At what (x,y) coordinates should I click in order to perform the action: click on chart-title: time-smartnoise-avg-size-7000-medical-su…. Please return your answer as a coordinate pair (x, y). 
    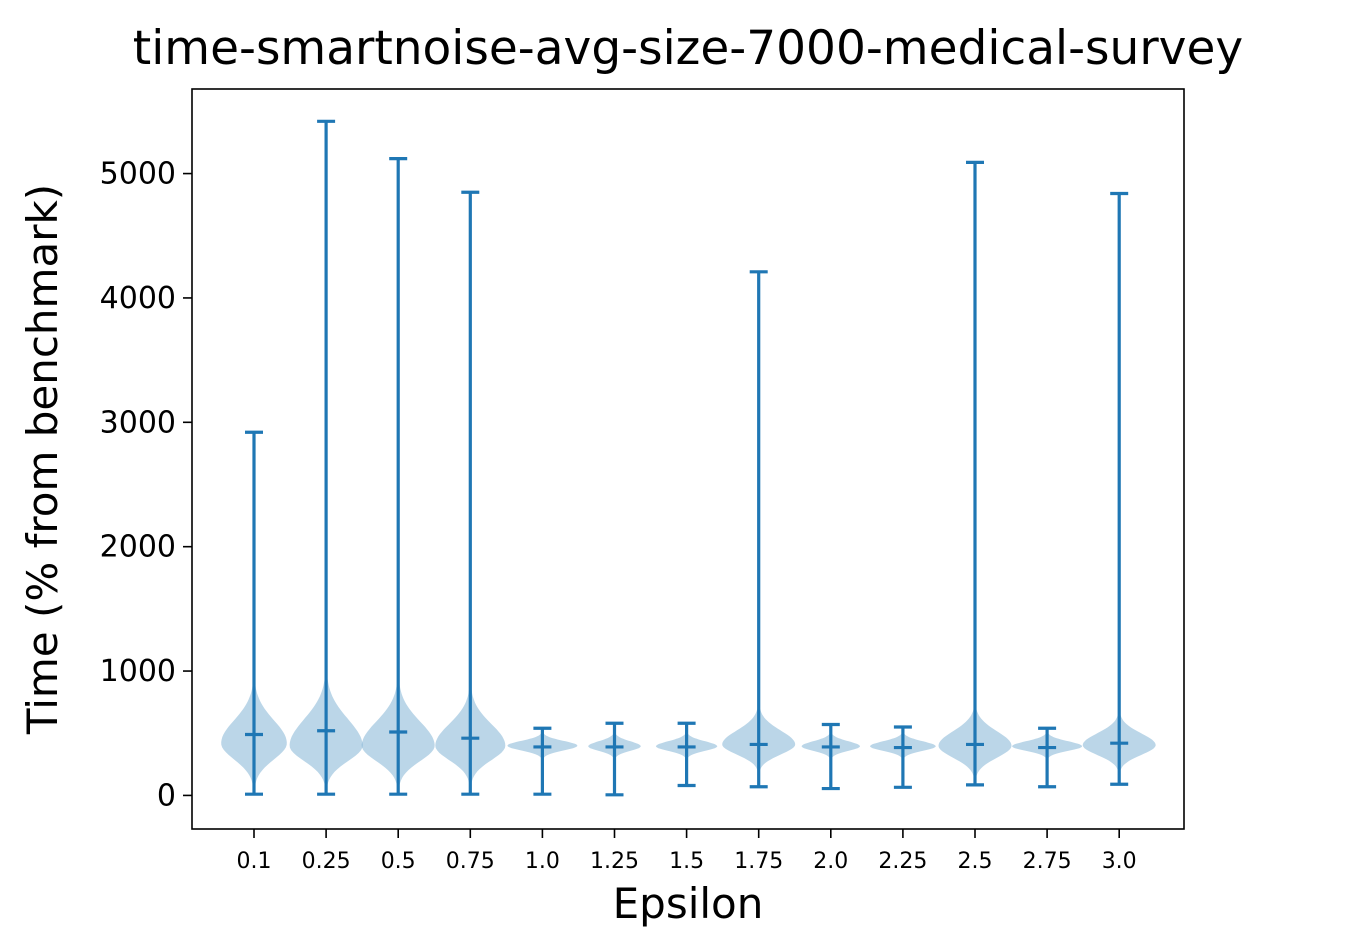
    Looking at the image, I should click on (688, 48).